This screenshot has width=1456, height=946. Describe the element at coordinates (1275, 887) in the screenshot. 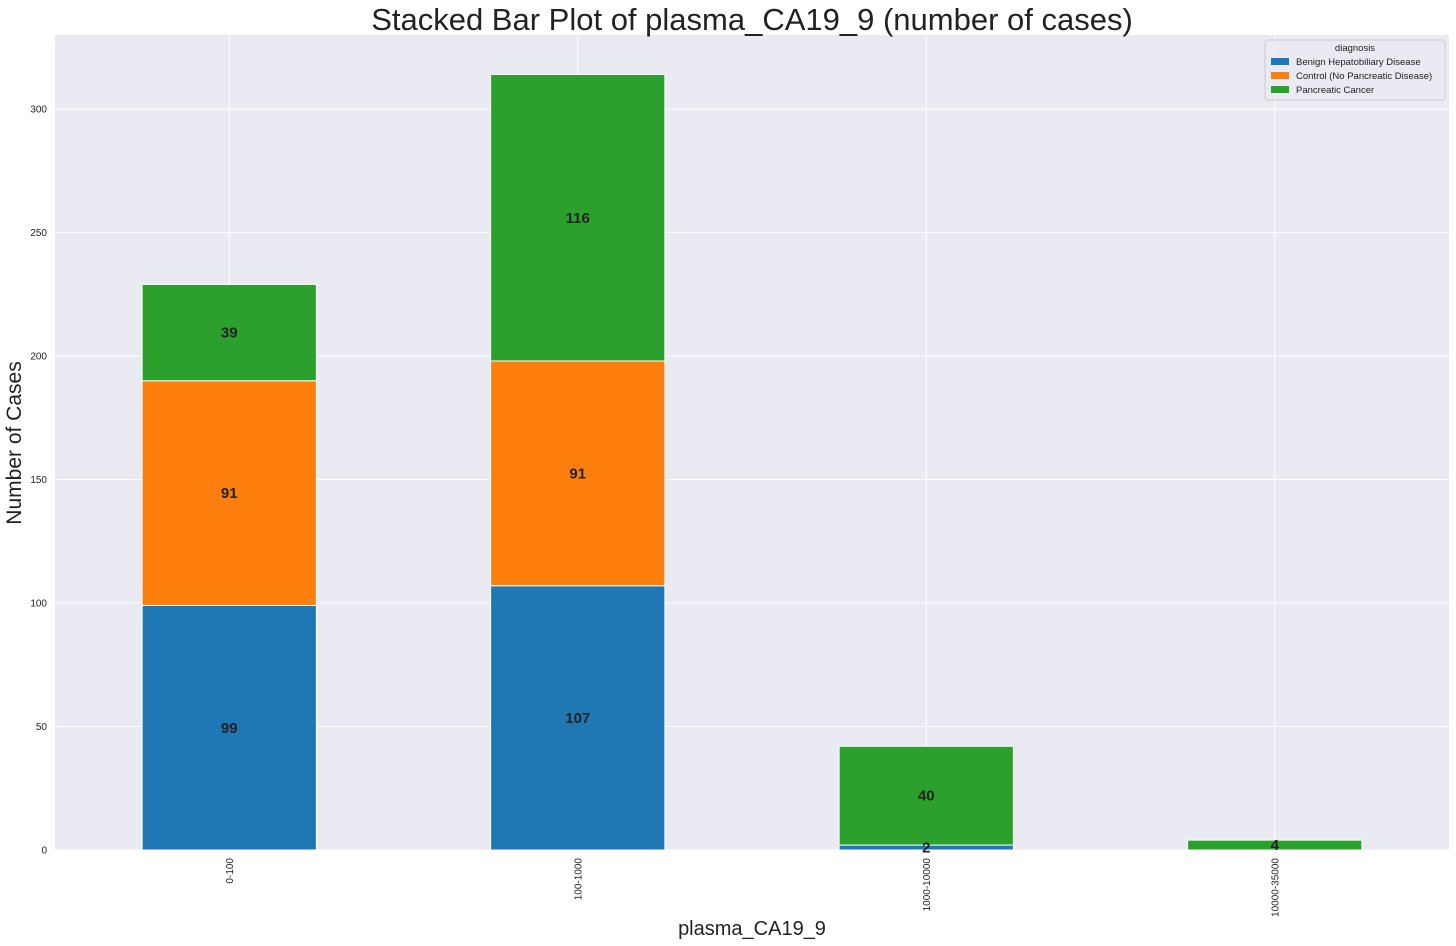

I see `x-tick-label: 10000-35000` at that location.